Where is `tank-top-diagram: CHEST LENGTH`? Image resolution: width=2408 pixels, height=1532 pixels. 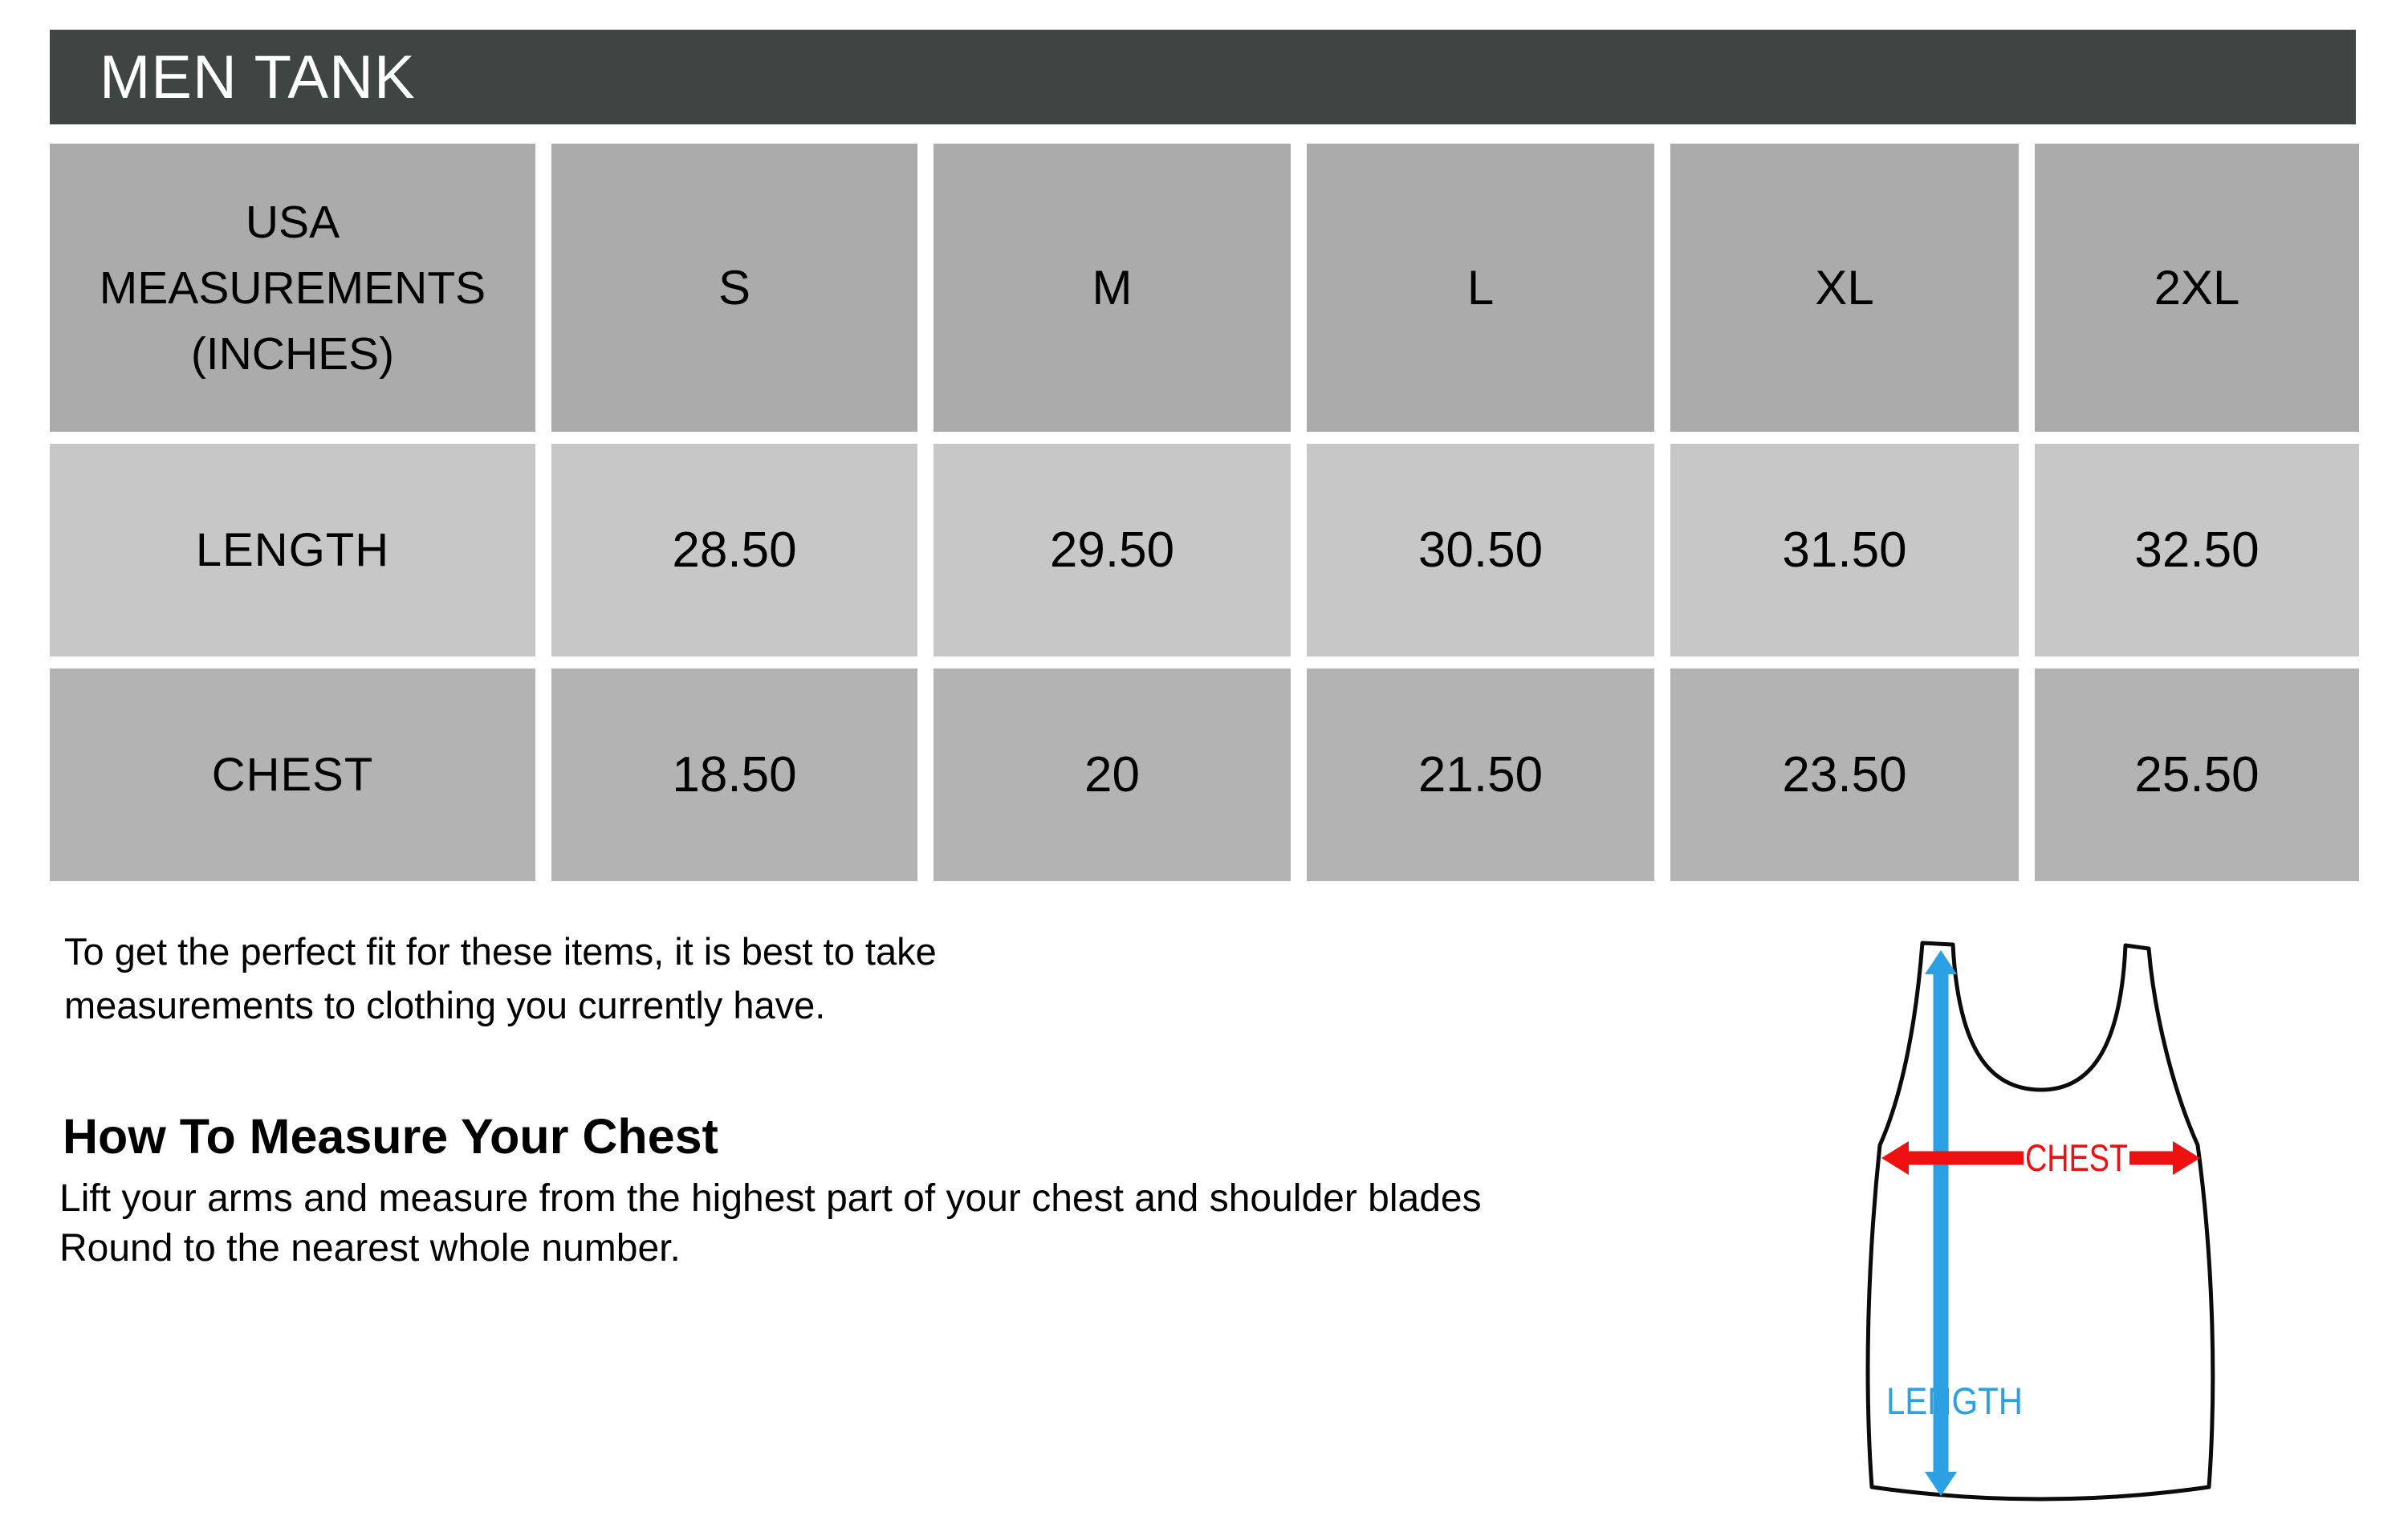
tank-top-diagram: CHEST LENGTH is located at coordinates (2040, 1221).